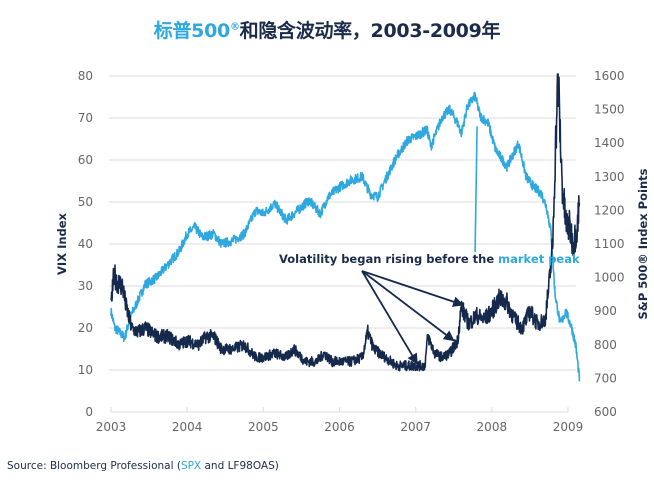 The width and height of the screenshot is (654, 487). What do you see at coordinates (605, 378) in the screenshot?
I see `y2-tick-label: 700` at bounding box center [605, 378].